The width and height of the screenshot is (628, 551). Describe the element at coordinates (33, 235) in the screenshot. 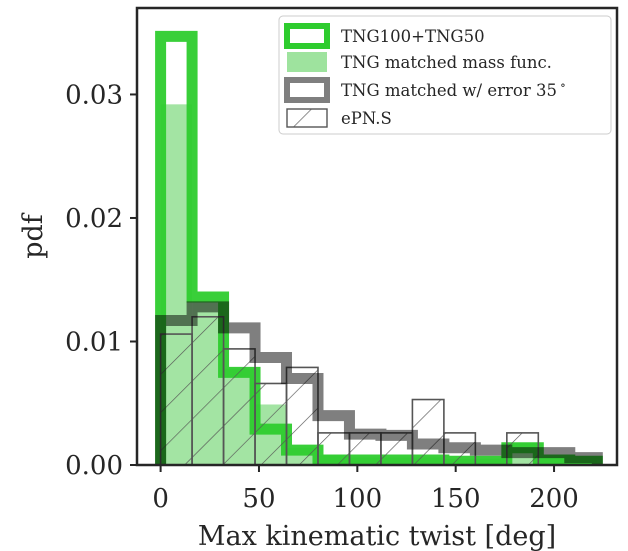

I see `y-axis-label: pdf` at that location.